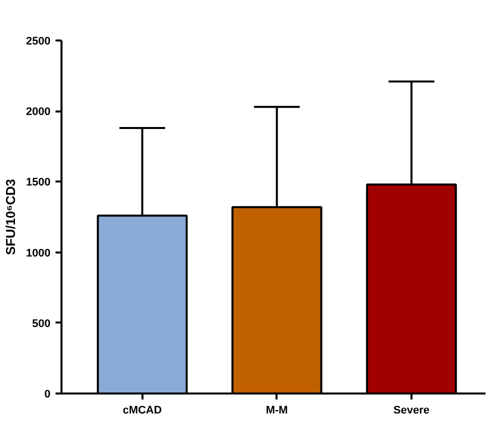 The image size is (490, 423). I want to click on y-tick-label: 2000, so click(38, 112).